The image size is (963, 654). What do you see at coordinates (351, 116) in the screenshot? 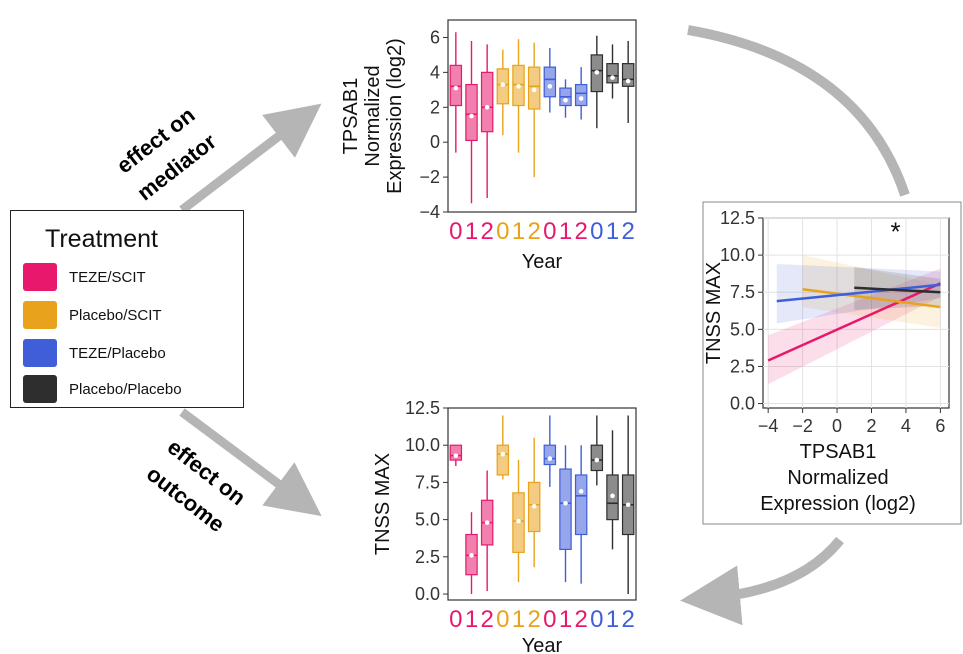
I see `y-axis-label-line: TPSAB1` at bounding box center [351, 116].